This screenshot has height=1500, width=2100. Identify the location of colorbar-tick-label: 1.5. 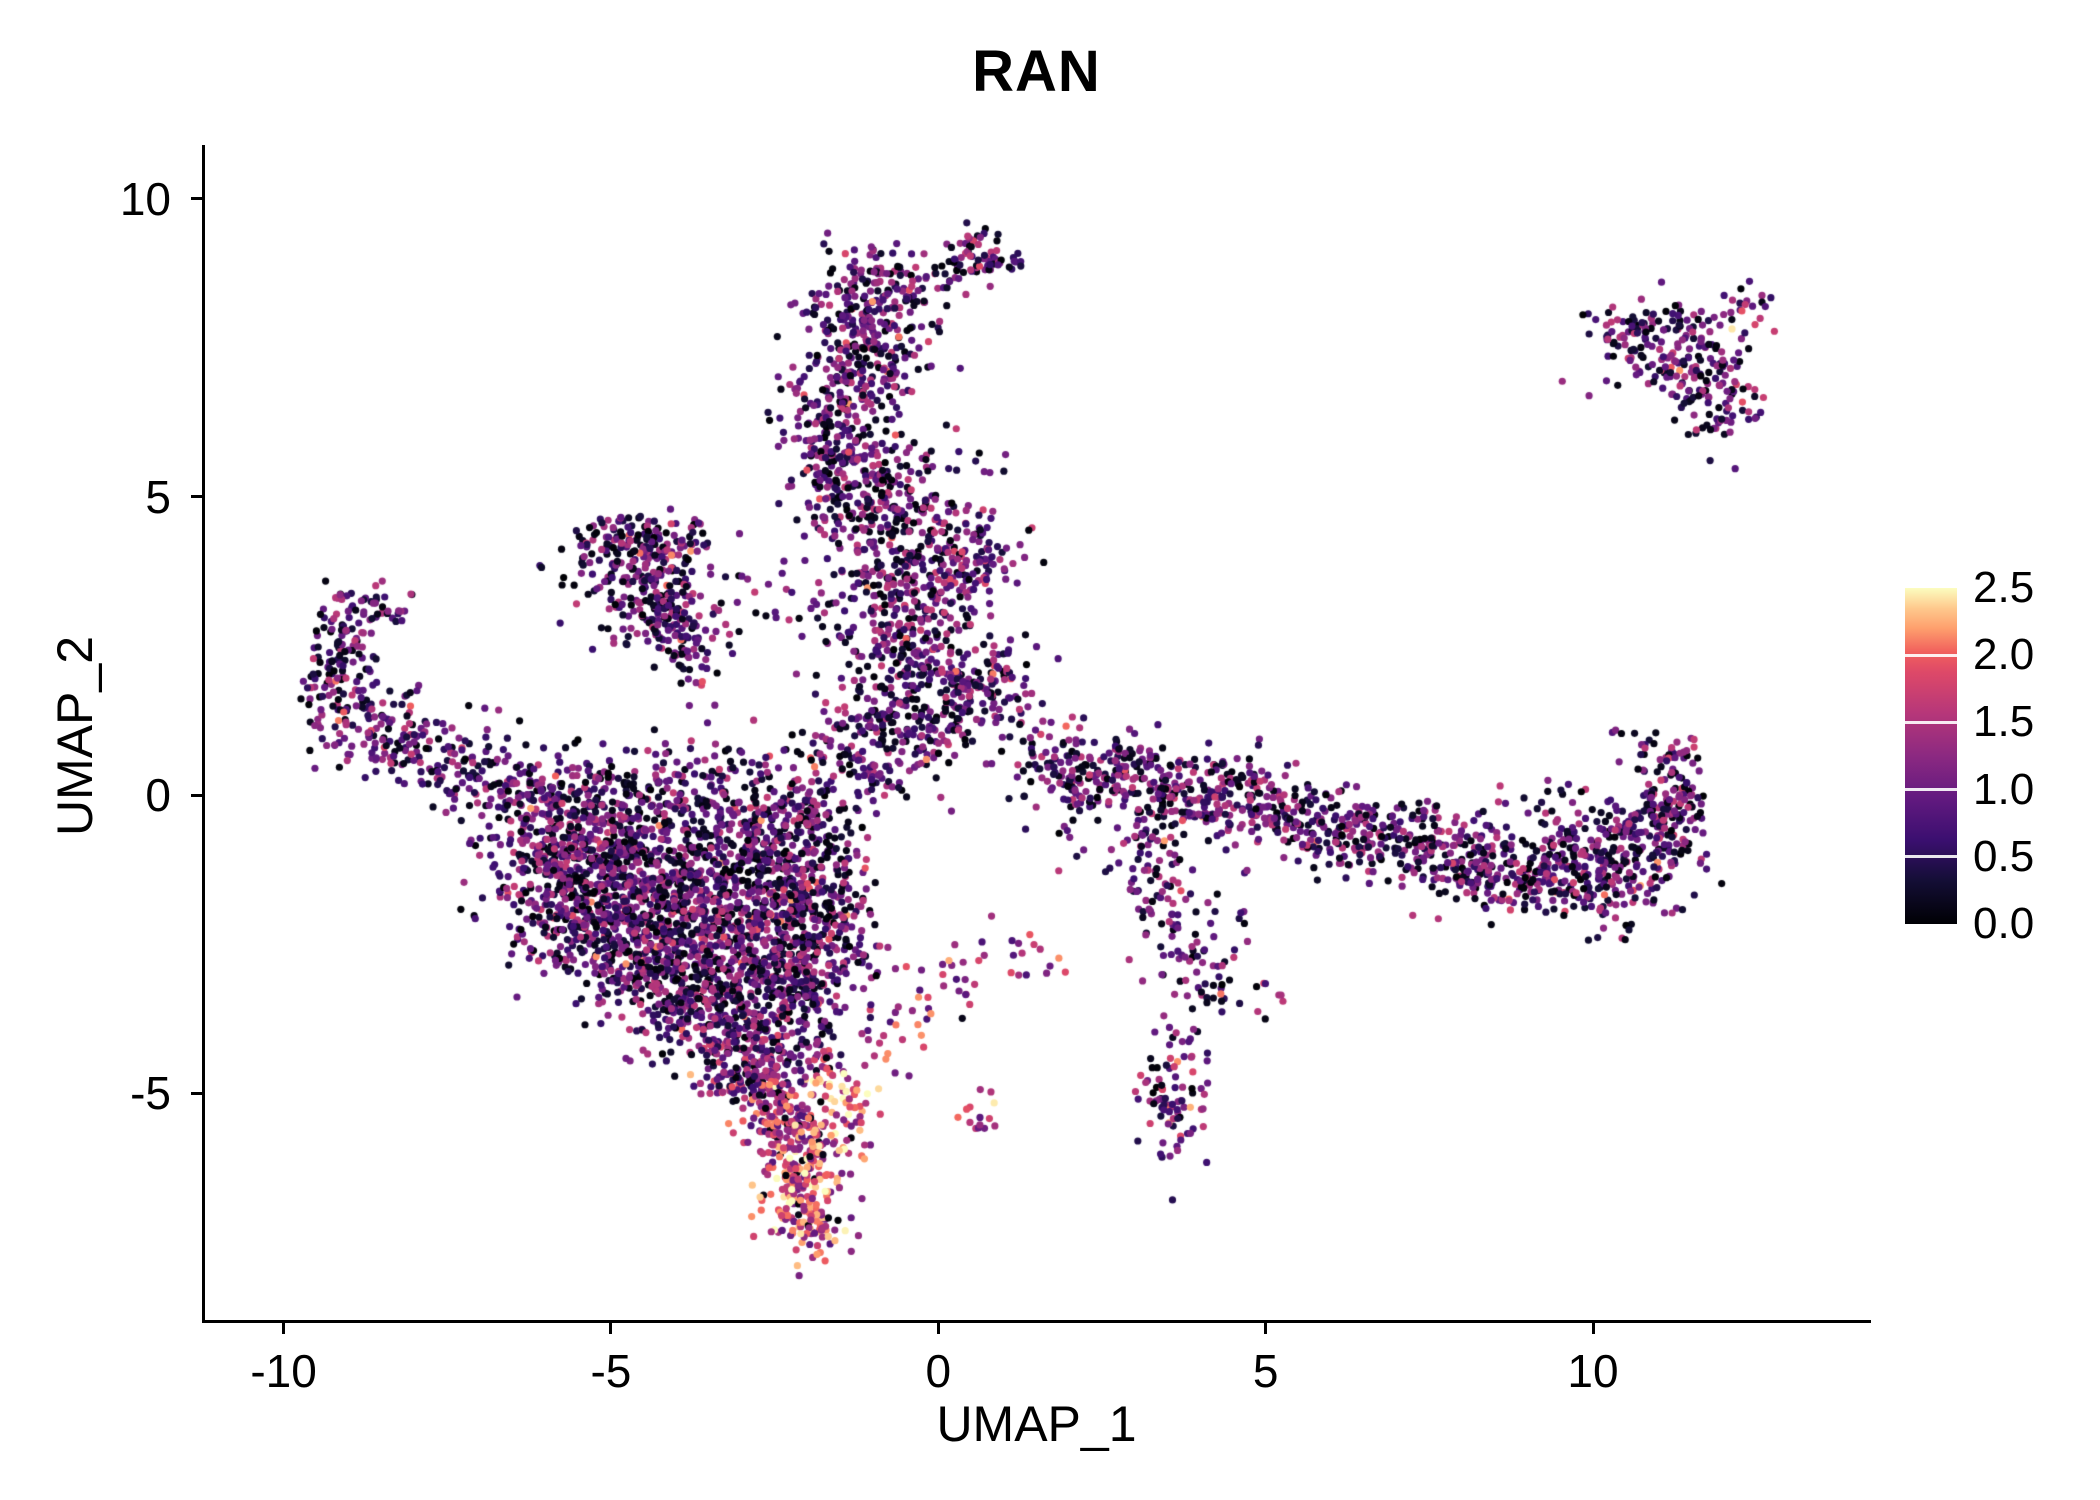
(2004, 722).